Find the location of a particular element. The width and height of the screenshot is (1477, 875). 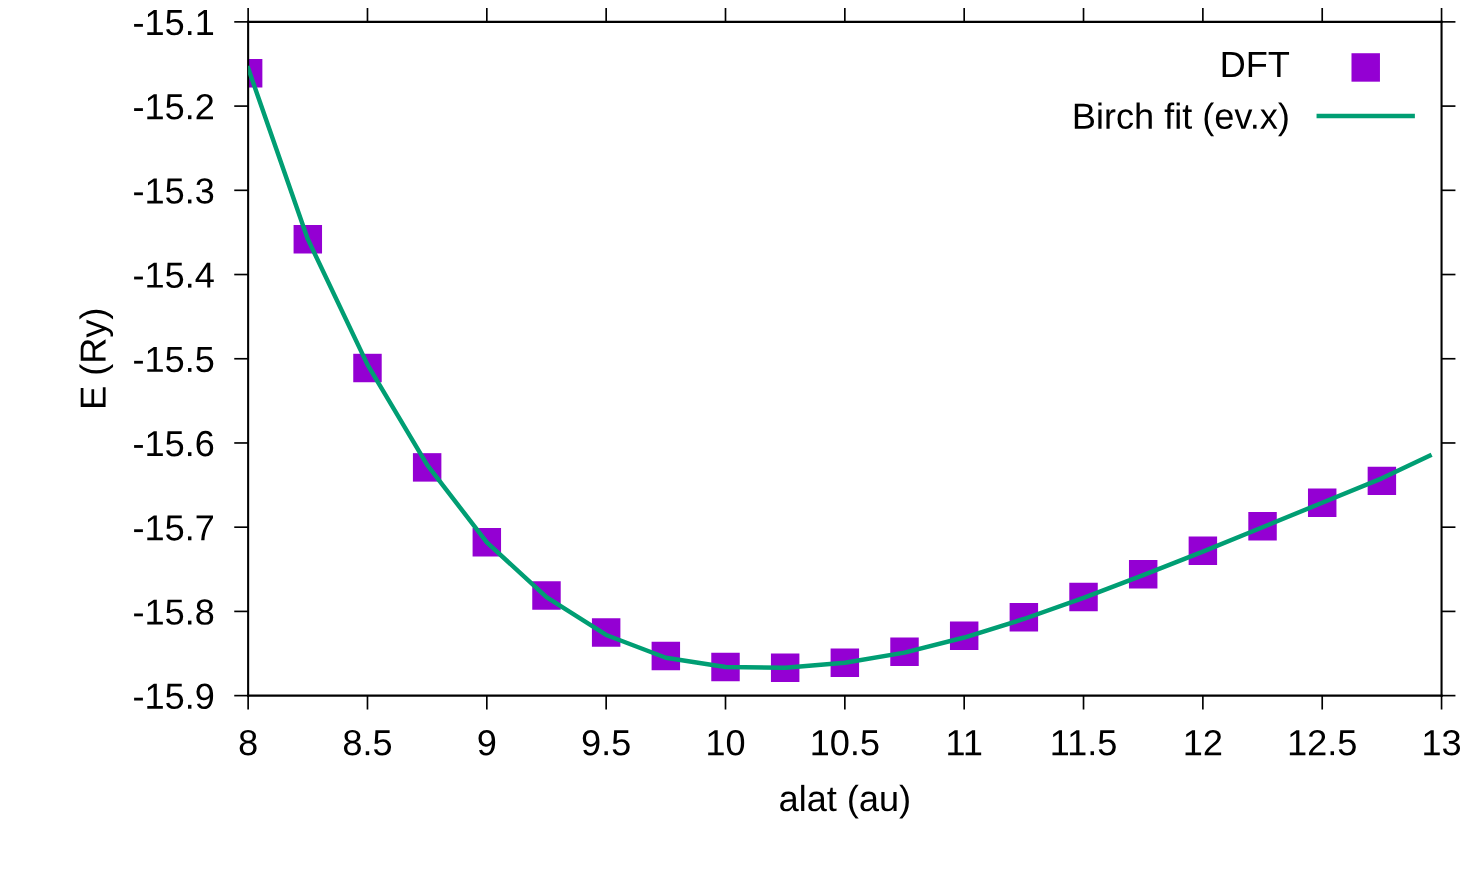

x-tick-label: 10.5 is located at coordinates (845, 742).